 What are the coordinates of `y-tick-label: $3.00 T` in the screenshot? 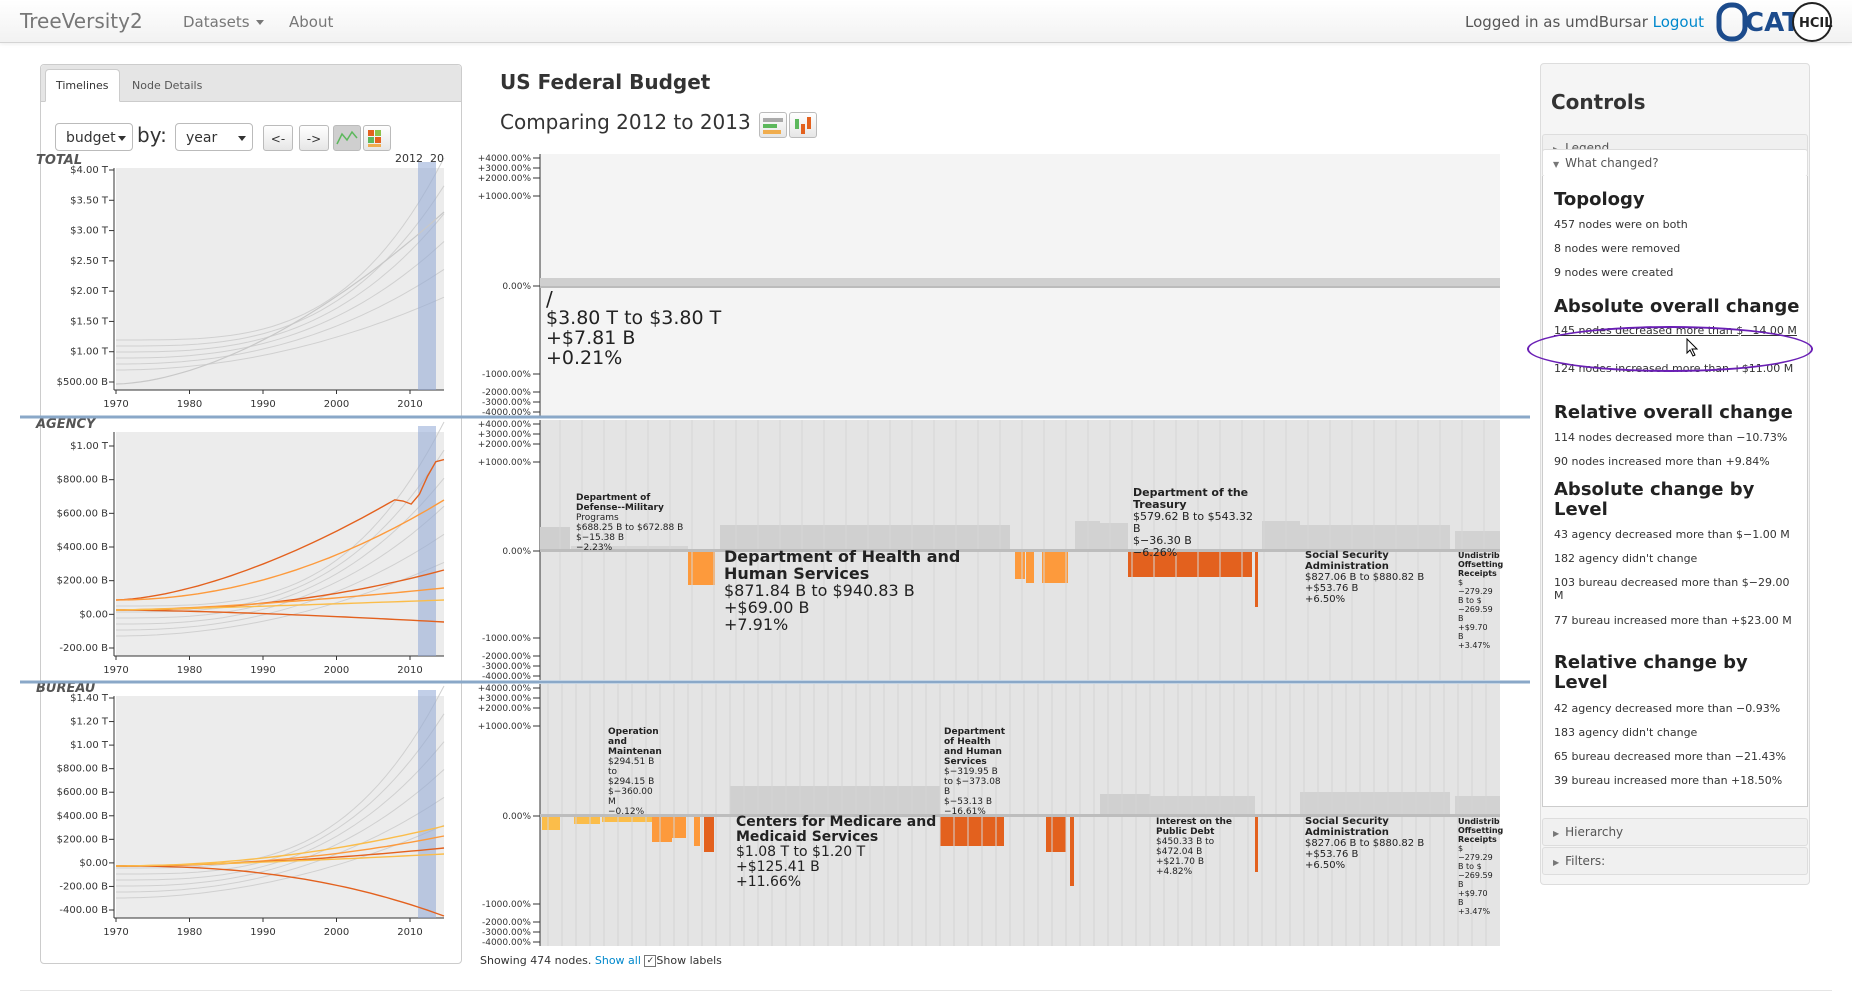 It's located at (89, 231).